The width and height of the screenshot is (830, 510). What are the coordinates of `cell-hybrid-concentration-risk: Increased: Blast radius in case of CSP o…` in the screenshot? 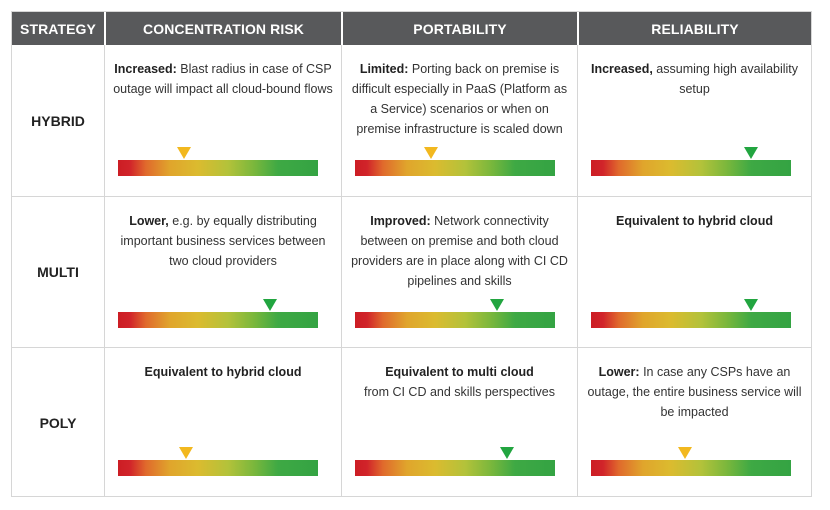 It's located at (223, 120).